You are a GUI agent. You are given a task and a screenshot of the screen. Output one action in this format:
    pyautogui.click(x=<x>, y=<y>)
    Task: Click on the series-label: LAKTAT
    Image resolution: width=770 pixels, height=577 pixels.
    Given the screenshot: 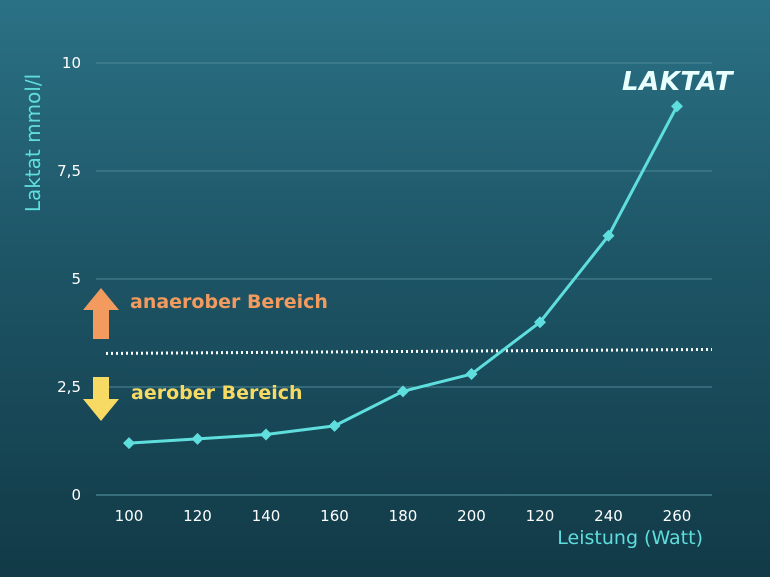 What is the action you would take?
    pyautogui.click(x=678, y=82)
    